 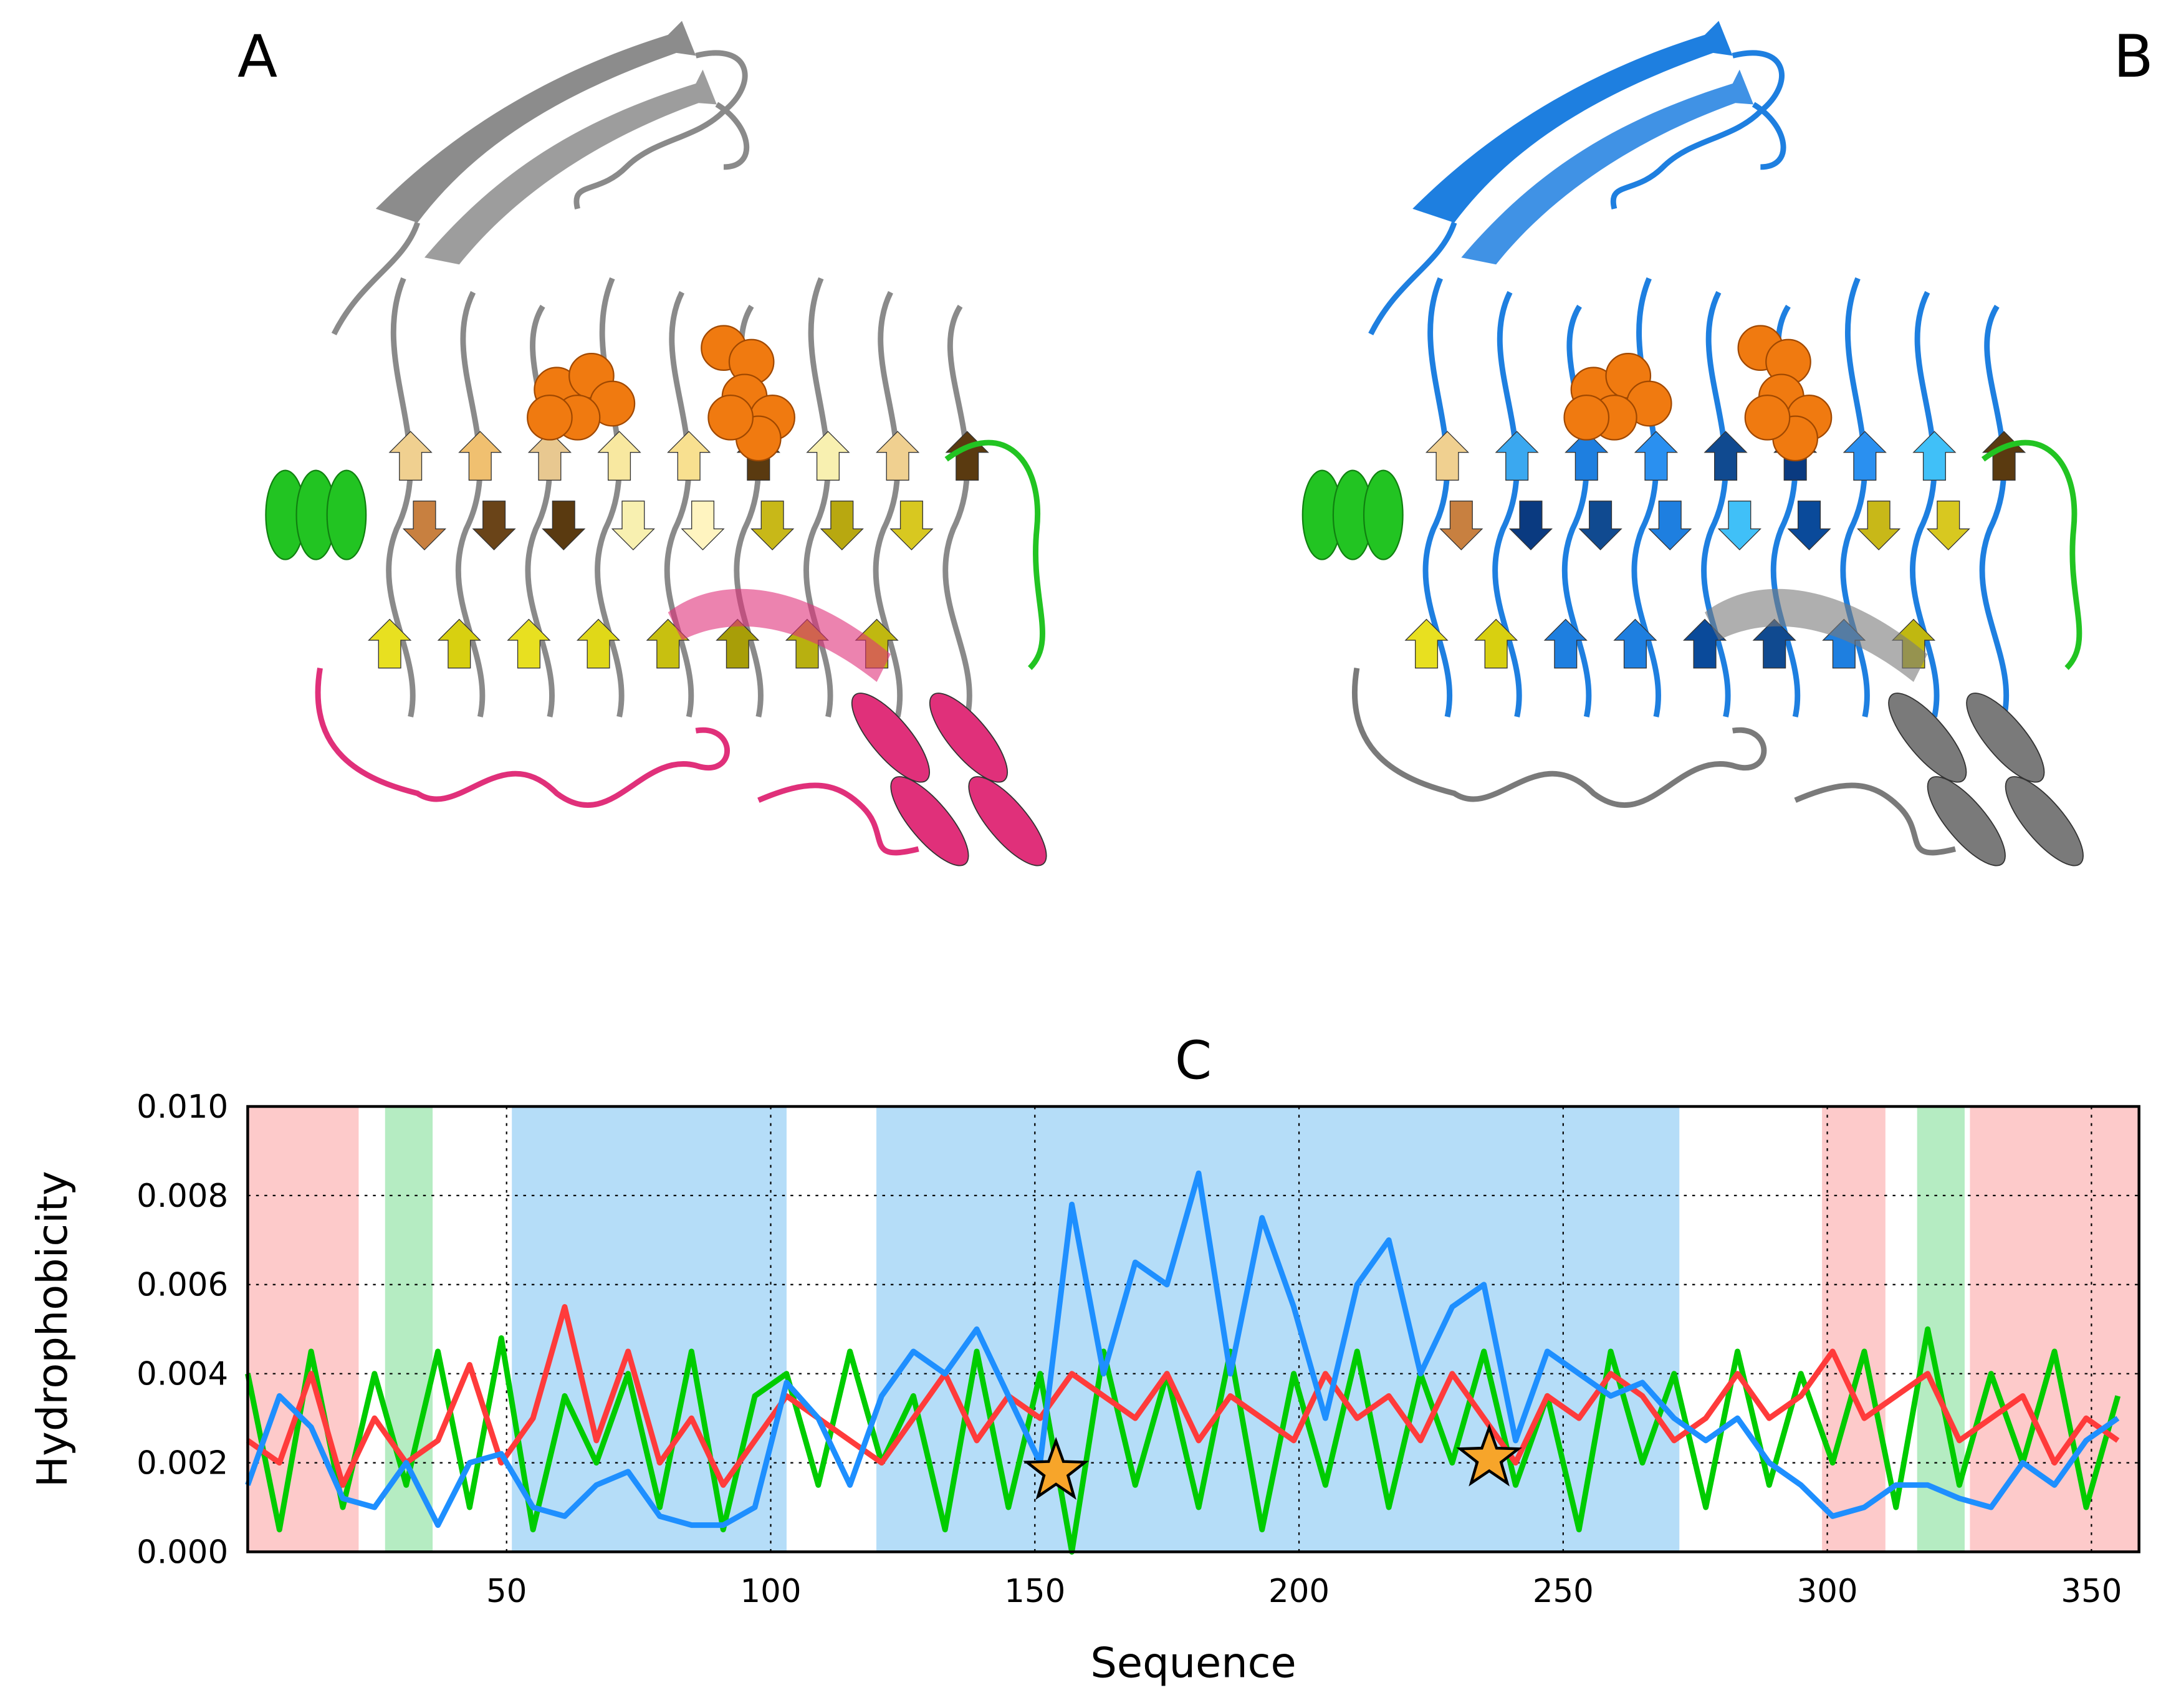 I want to click on x-tick-label: 150, so click(x=1034, y=1591).